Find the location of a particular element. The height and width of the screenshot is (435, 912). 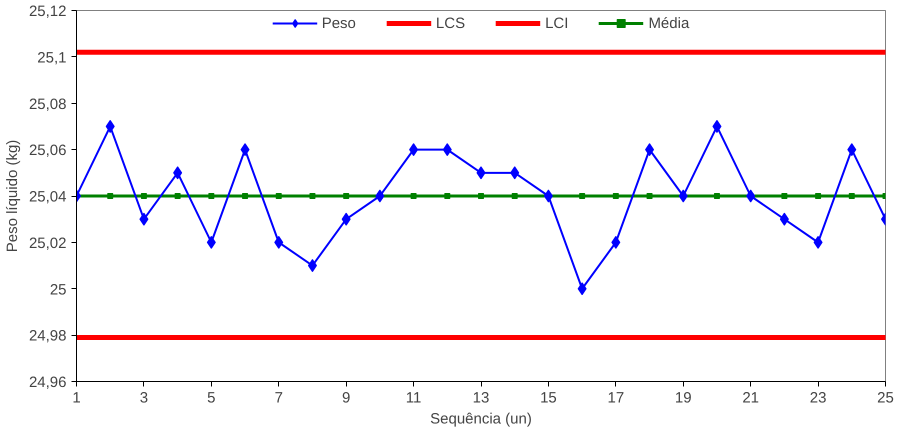

y-tick-label: 25,04 is located at coordinates (47, 197).